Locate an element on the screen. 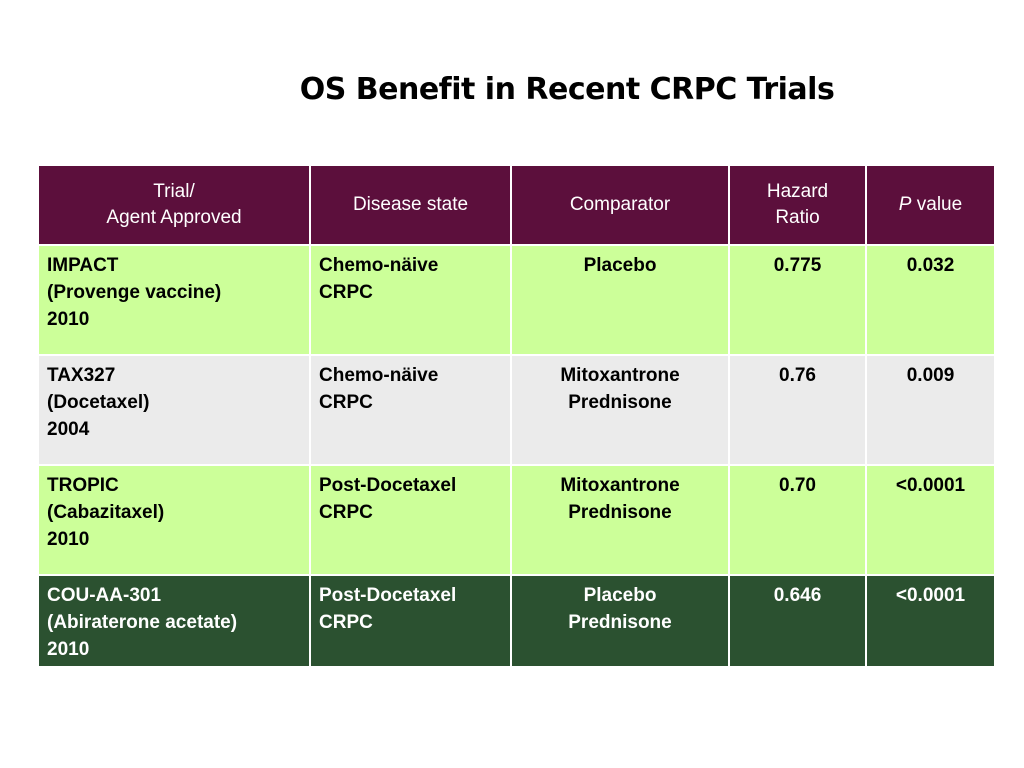 Image resolution: width=1024 pixels, height=768 pixels. cell-p-value: 0.032 is located at coordinates (930, 300).